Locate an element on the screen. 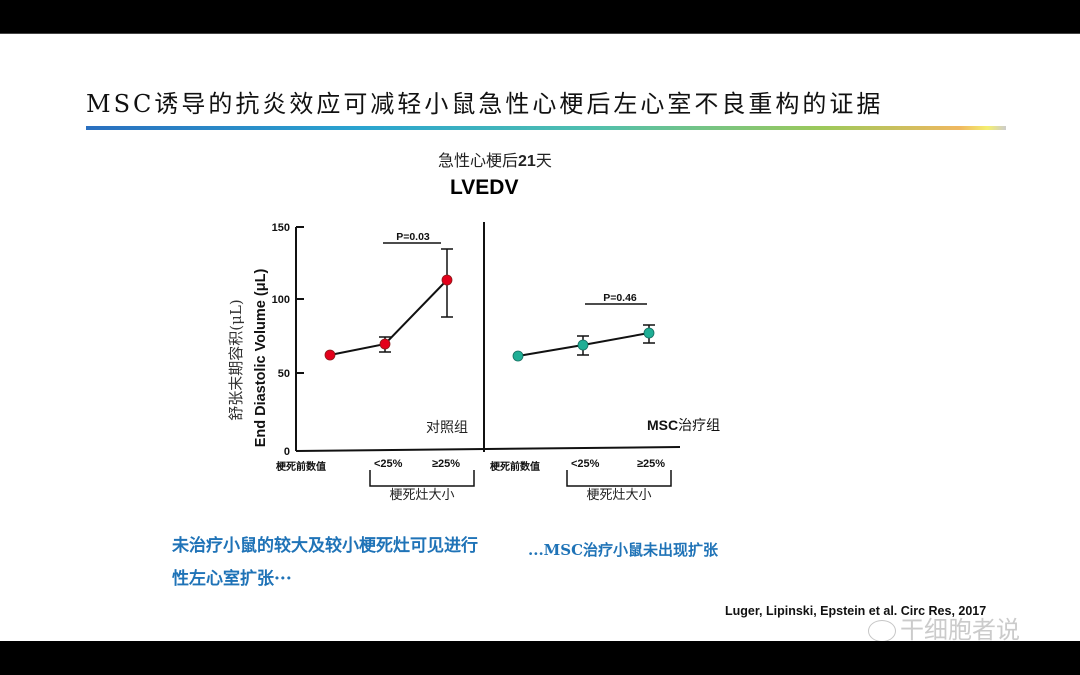 Image resolution: width=1080 pixels, height=675 pixels. error-bars-control is located at coordinates (416, 300).